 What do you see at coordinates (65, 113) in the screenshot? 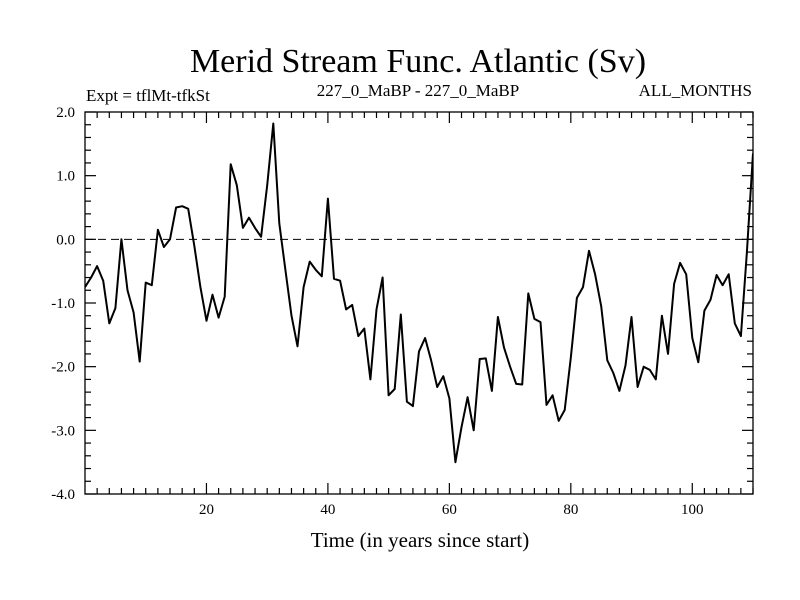
I see `y-tick-label: 2.0` at bounding box center [65, 113].